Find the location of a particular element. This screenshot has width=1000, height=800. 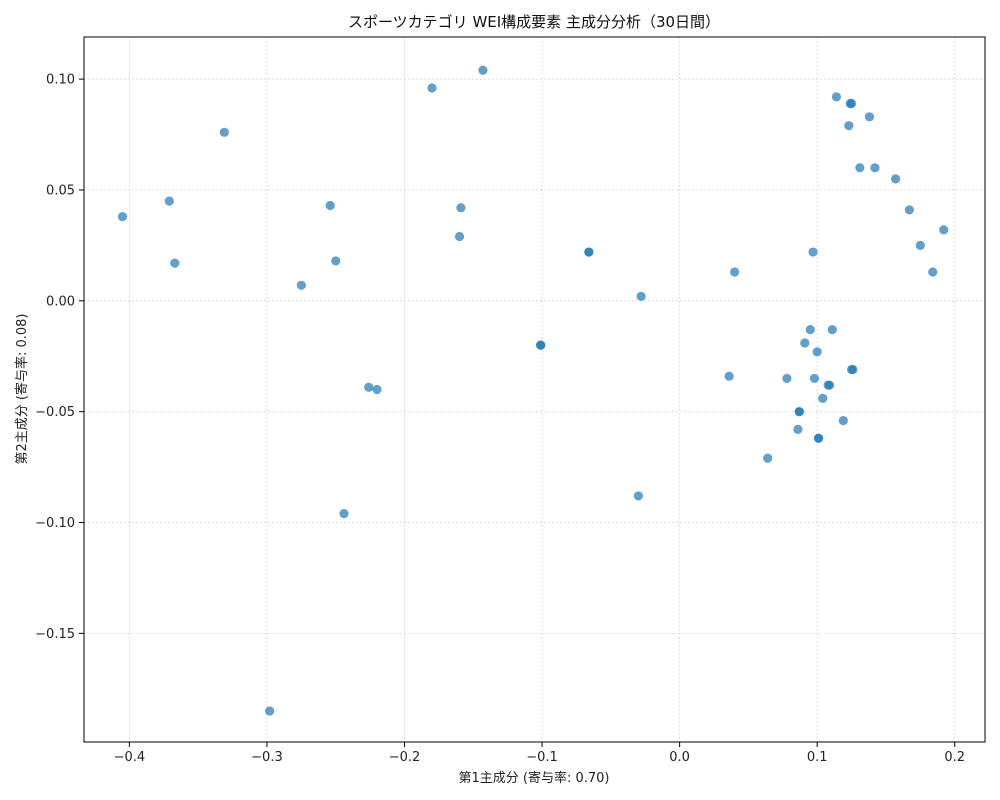

x-tick-label: −0.4 is located at coordinates (130, 757).